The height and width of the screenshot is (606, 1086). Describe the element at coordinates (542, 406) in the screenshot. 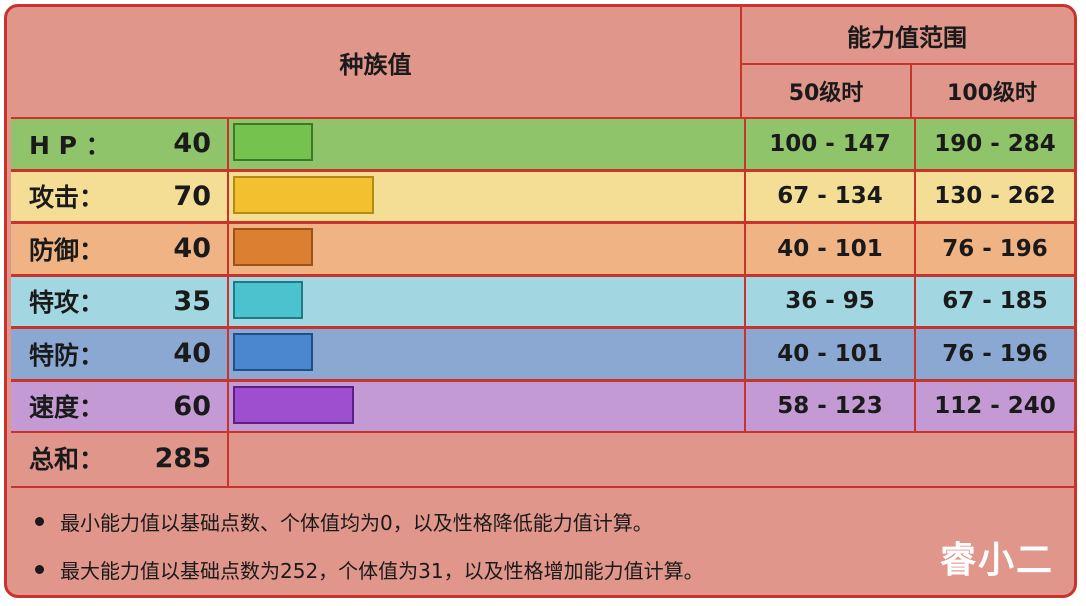

I see `stat-row-speed: 速度： 60 58 - 123 112 - 240` at that location.